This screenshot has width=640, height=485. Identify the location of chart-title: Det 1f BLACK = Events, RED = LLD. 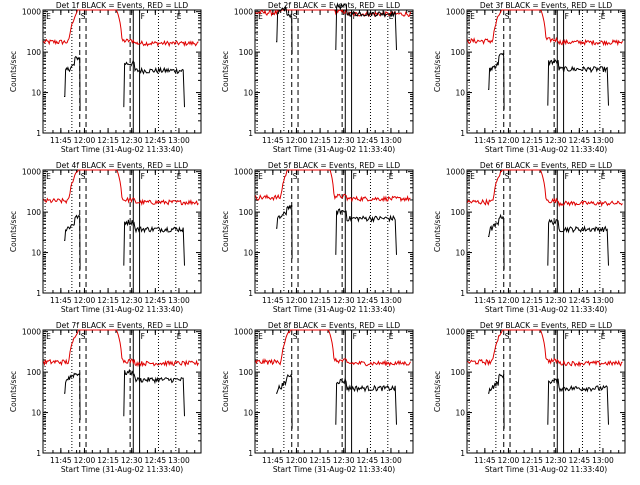
(122, 5).